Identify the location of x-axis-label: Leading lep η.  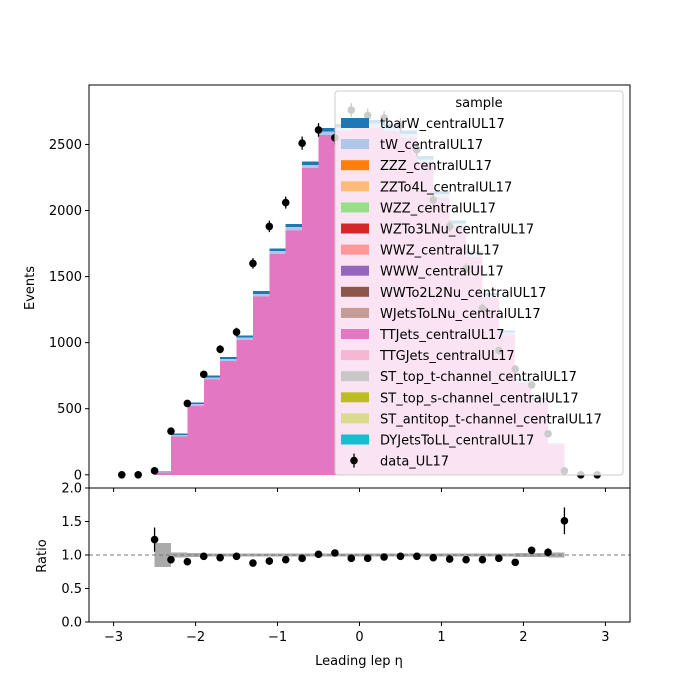
(359, 661).